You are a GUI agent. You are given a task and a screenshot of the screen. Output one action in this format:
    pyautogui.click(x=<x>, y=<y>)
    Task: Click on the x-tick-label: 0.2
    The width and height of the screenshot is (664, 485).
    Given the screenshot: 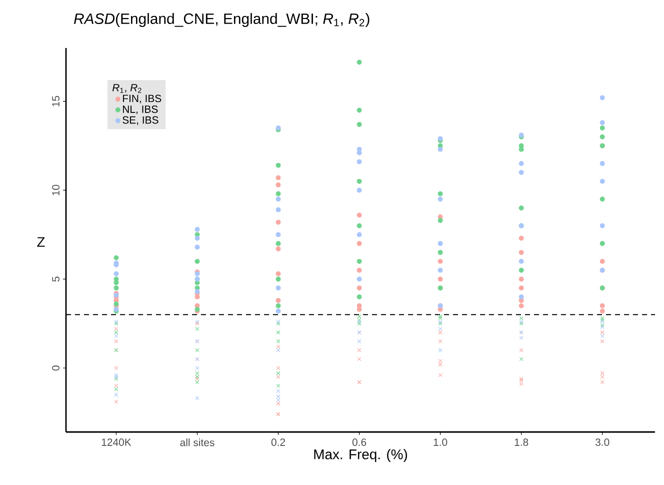 What is the action you would take?
    pyautogui.click(x=278, y=442)
    